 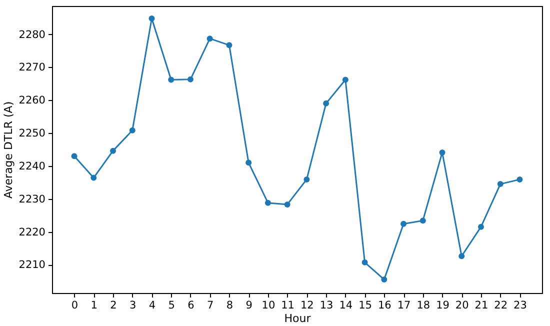 What do you see at coordinates (230, 306) in the screenshot?
I see `x-tick-label: 8` at bounding box center [230, 306].